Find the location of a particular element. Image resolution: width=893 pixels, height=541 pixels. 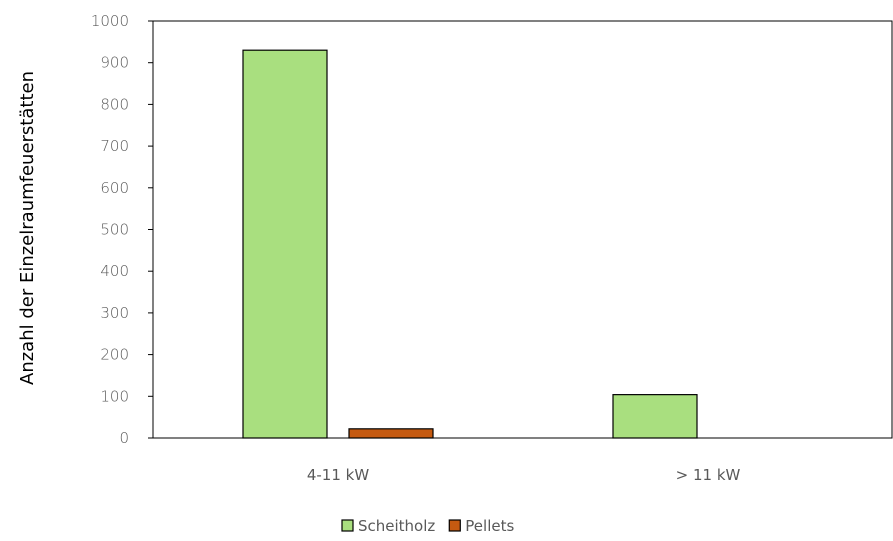

y-tick-label: 700 is located at coordinates (114, 146).